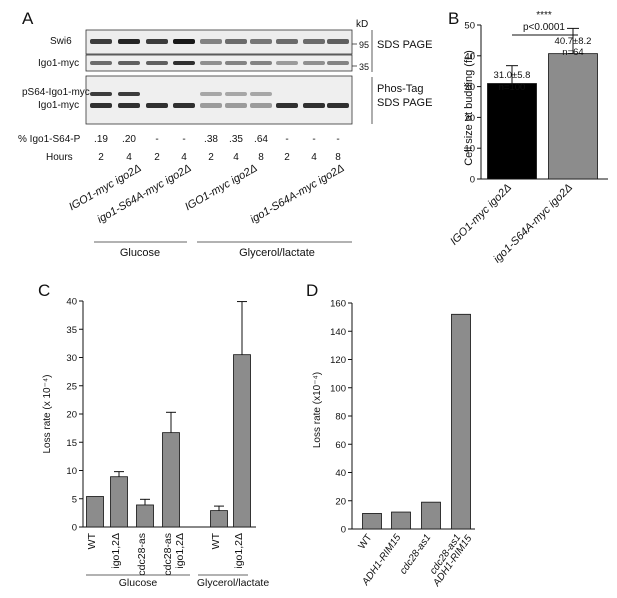  Describe the element at coordinates (56, 92) in the screenshot. I see `row-label-ps64: pS64-Igo1-myc` at that location.